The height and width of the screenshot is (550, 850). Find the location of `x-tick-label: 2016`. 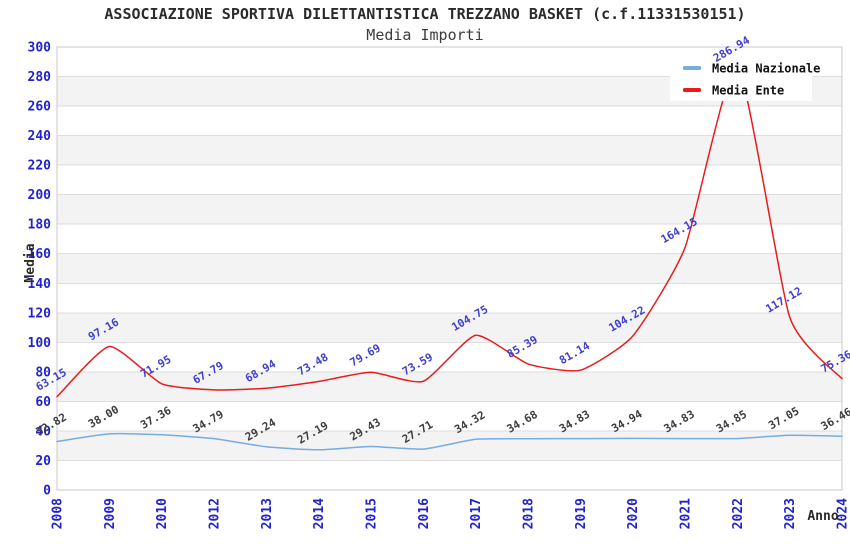

x-tick-label: 2016 is located at coordinates (424, 513).